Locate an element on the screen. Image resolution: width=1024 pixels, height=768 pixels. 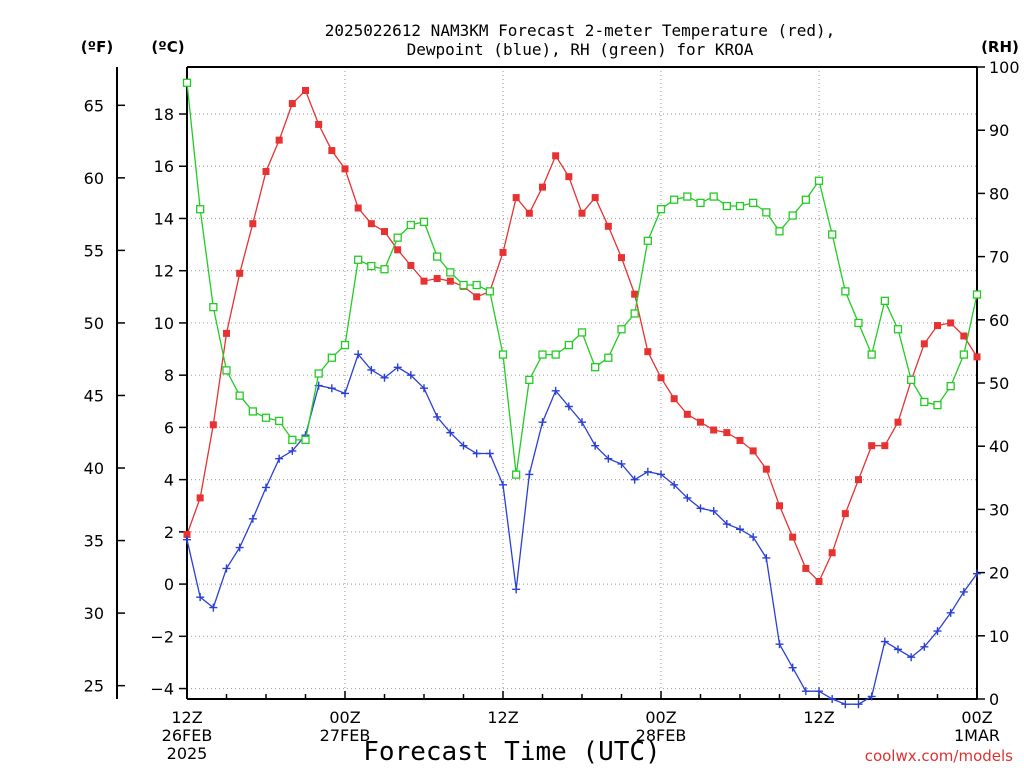
rh-tick-label: 80 is located at coordinates (999, 193).